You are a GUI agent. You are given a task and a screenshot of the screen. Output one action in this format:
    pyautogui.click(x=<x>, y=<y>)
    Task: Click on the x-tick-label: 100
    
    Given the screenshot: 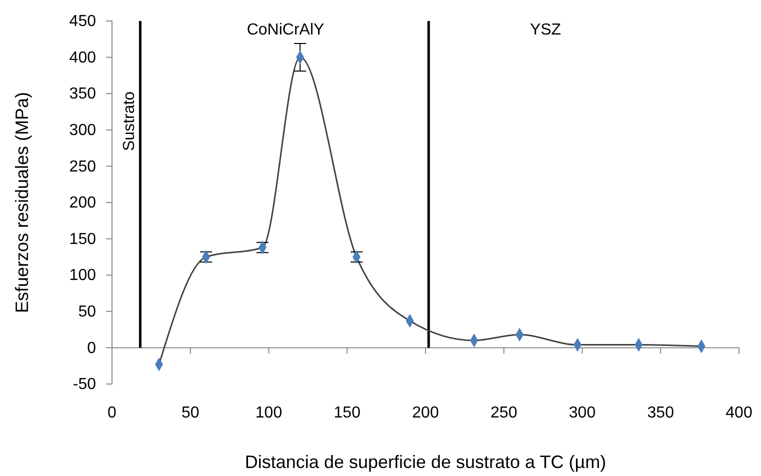 What is the action you would take?
    pyautogui.click(x=268, y=413)
    